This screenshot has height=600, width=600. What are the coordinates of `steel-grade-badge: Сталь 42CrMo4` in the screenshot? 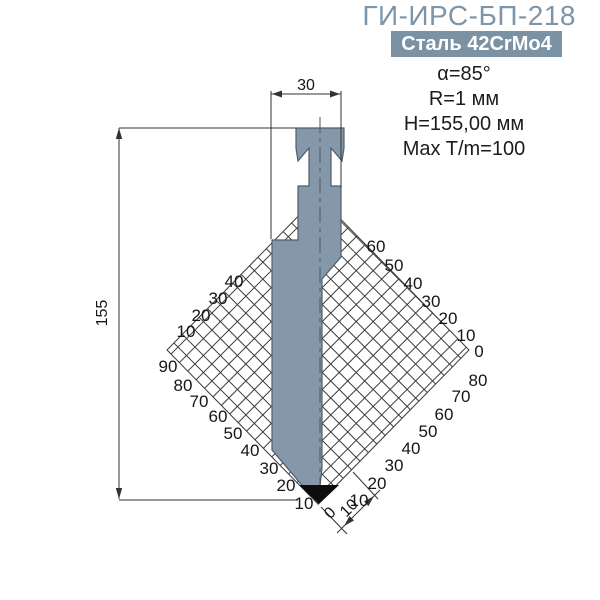 It's located at (476, 44).